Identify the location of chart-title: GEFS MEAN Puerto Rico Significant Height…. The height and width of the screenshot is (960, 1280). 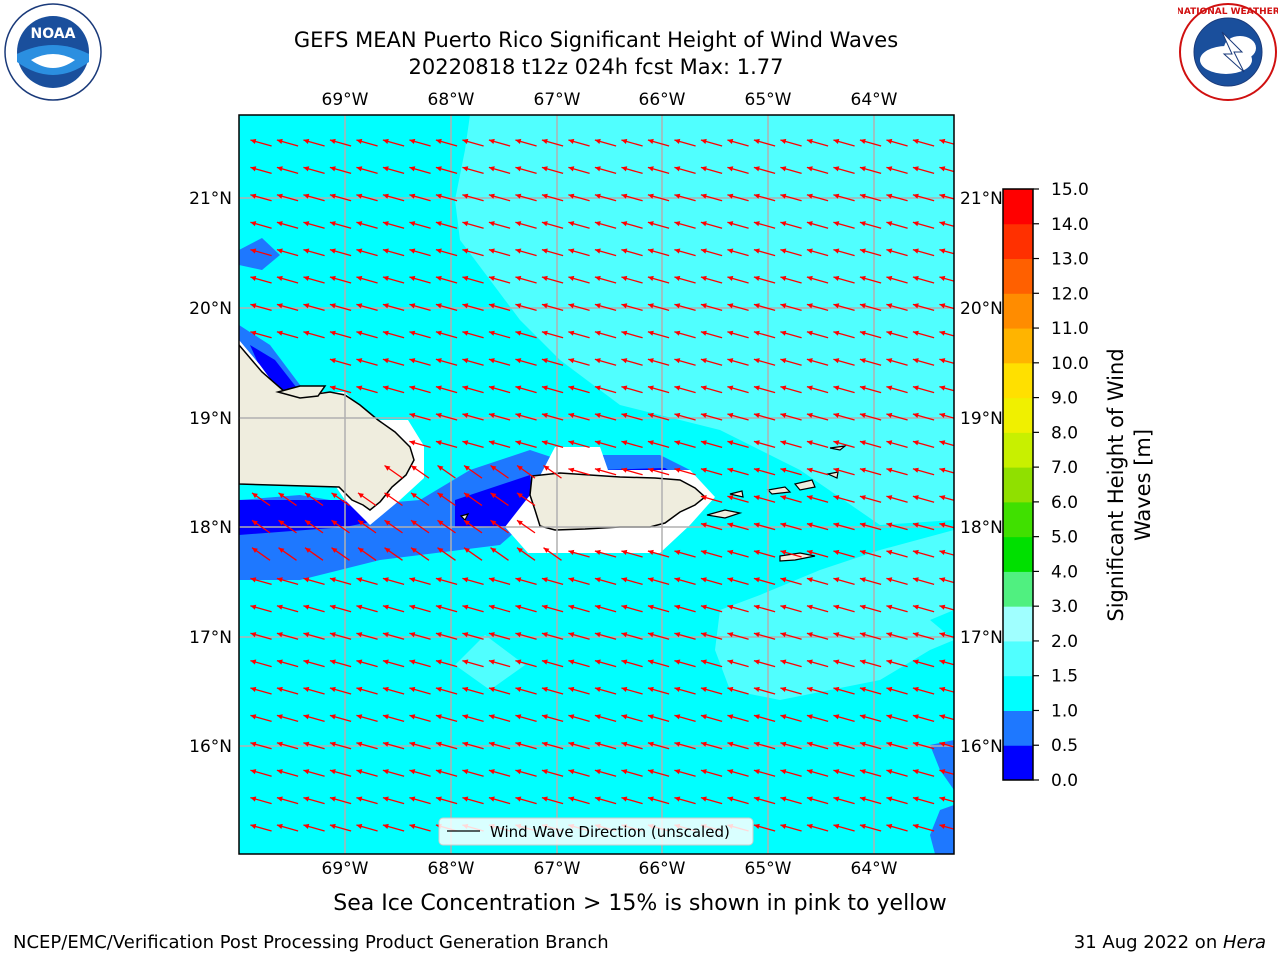
(596, 40).